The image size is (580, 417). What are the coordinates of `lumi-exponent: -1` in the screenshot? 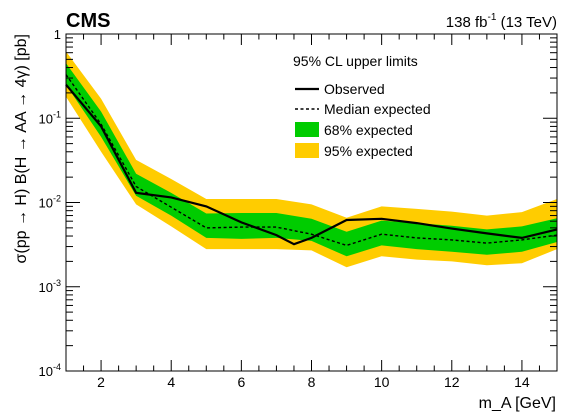 It's located at (492, 17).